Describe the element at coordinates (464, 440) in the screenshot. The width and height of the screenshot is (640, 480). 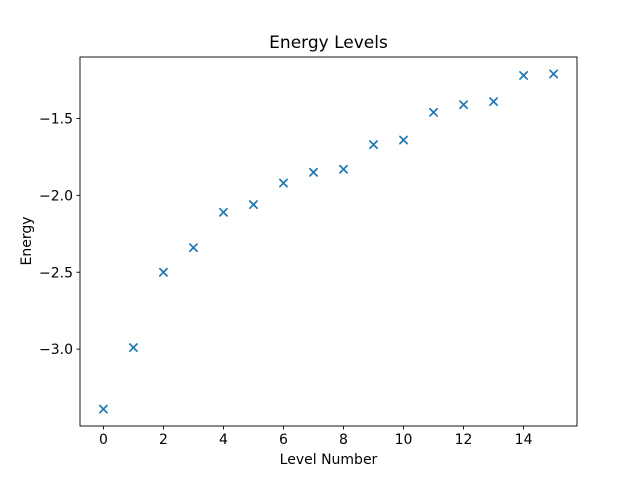
I see `x-tick-label: 12` at that location.